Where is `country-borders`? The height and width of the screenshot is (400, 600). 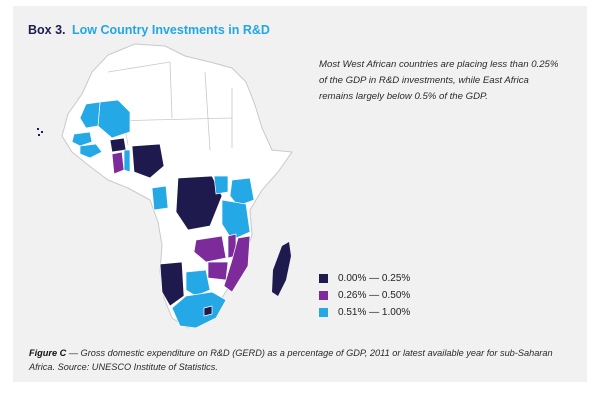
country-borders is located at coordinates (160, 106).